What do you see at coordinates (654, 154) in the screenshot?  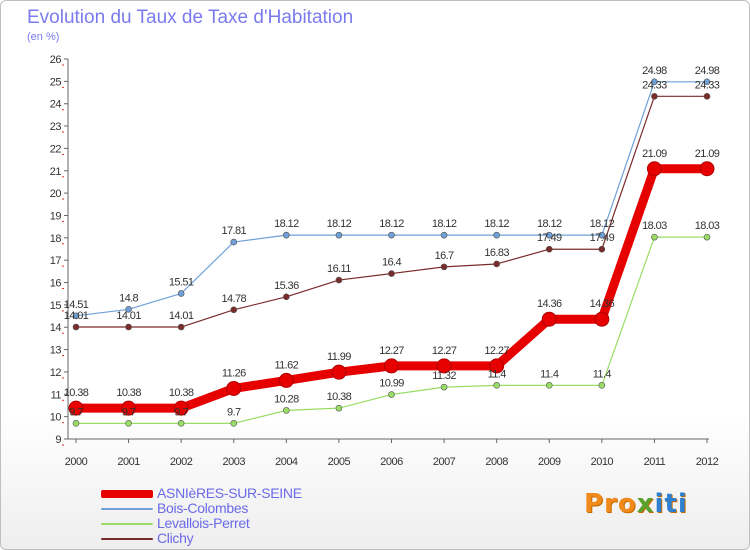 I see `data-label: 21.09` at bounding box center [654, 154].